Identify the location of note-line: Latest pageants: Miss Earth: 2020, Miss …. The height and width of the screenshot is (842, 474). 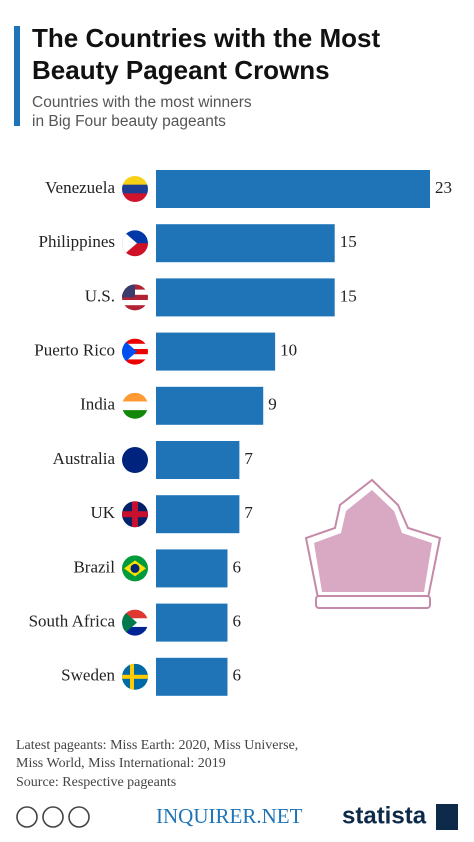
(157, 745).